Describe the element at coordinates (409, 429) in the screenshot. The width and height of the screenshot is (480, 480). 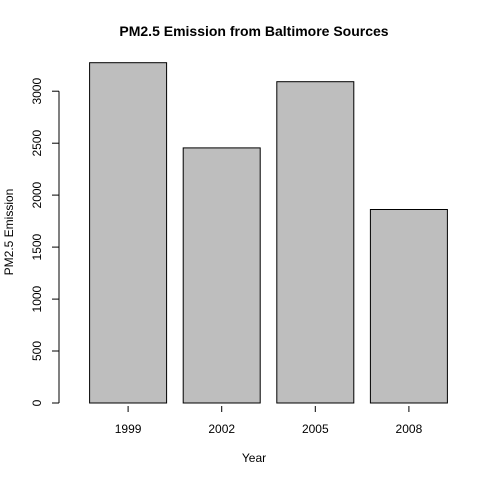
I see `x-tick-label: 2008` at that location.